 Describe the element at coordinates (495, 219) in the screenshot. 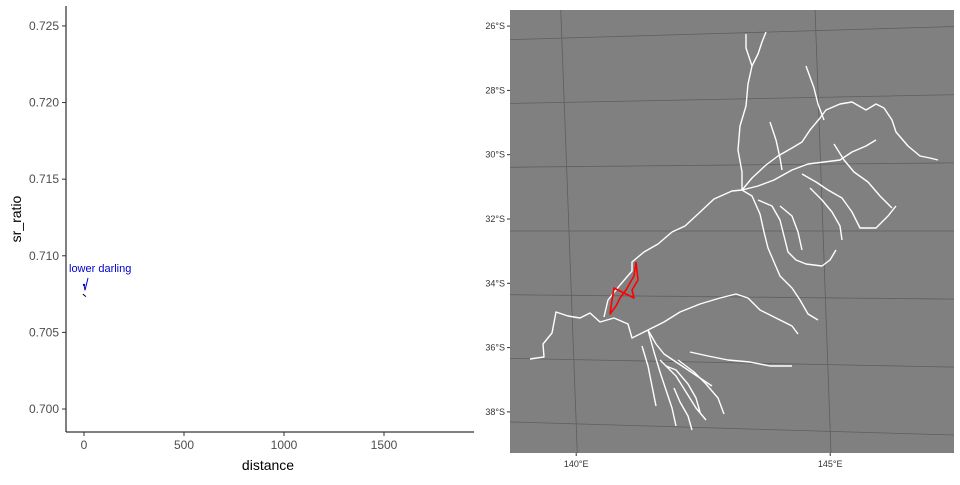

I see `lat-tick-label: 32°S` at that location.